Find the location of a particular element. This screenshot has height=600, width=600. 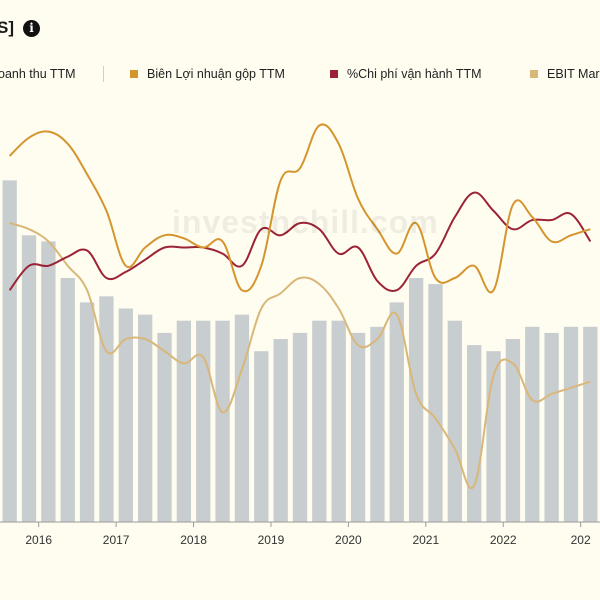

legend-item-opex: %Chi phí vận hành TTM is located at coordinates (406, 74).